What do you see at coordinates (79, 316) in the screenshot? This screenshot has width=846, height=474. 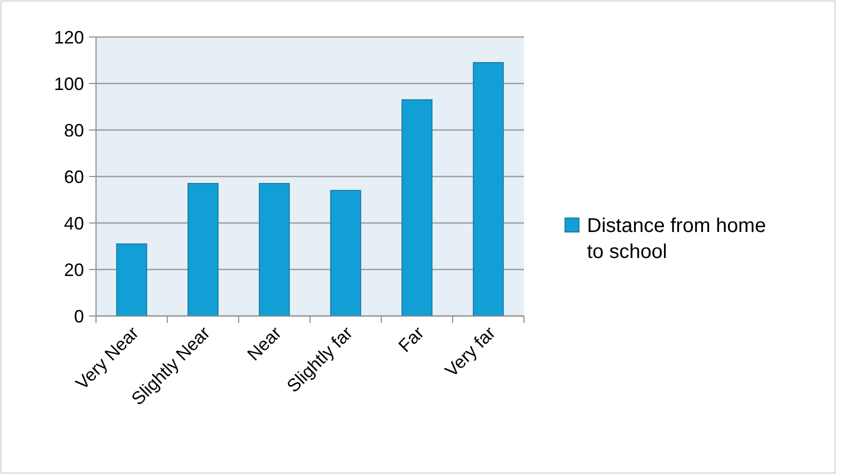 I see `y-tick-label: 0` at bounding box center [79, 316].